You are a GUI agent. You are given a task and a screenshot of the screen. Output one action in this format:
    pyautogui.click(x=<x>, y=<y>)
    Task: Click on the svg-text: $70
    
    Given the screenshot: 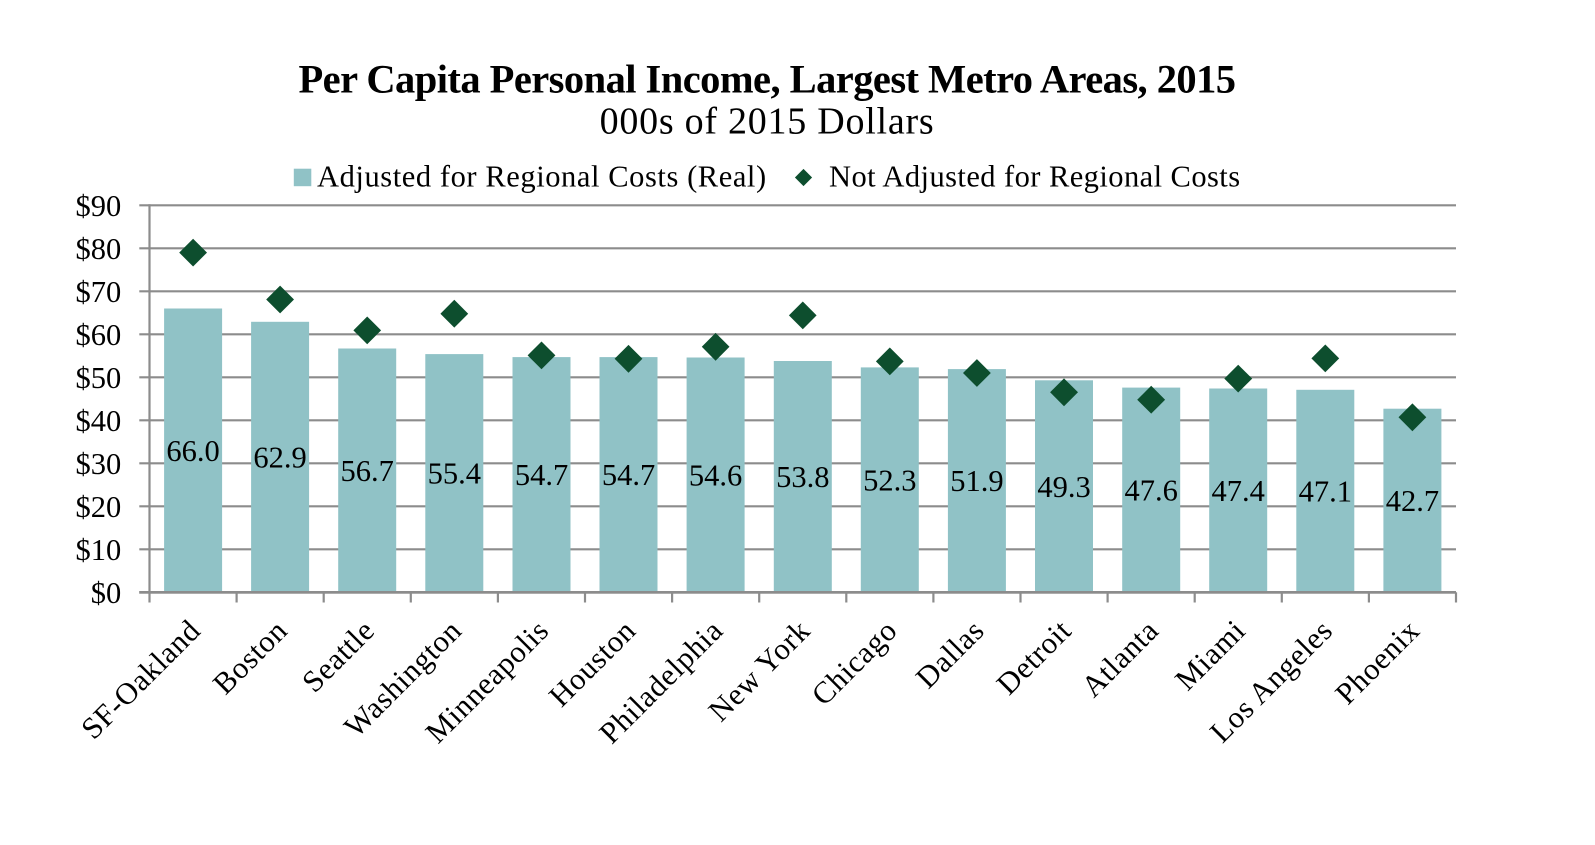 What is the action you would take?
    pyautogui.click(x=99, y=292)
    